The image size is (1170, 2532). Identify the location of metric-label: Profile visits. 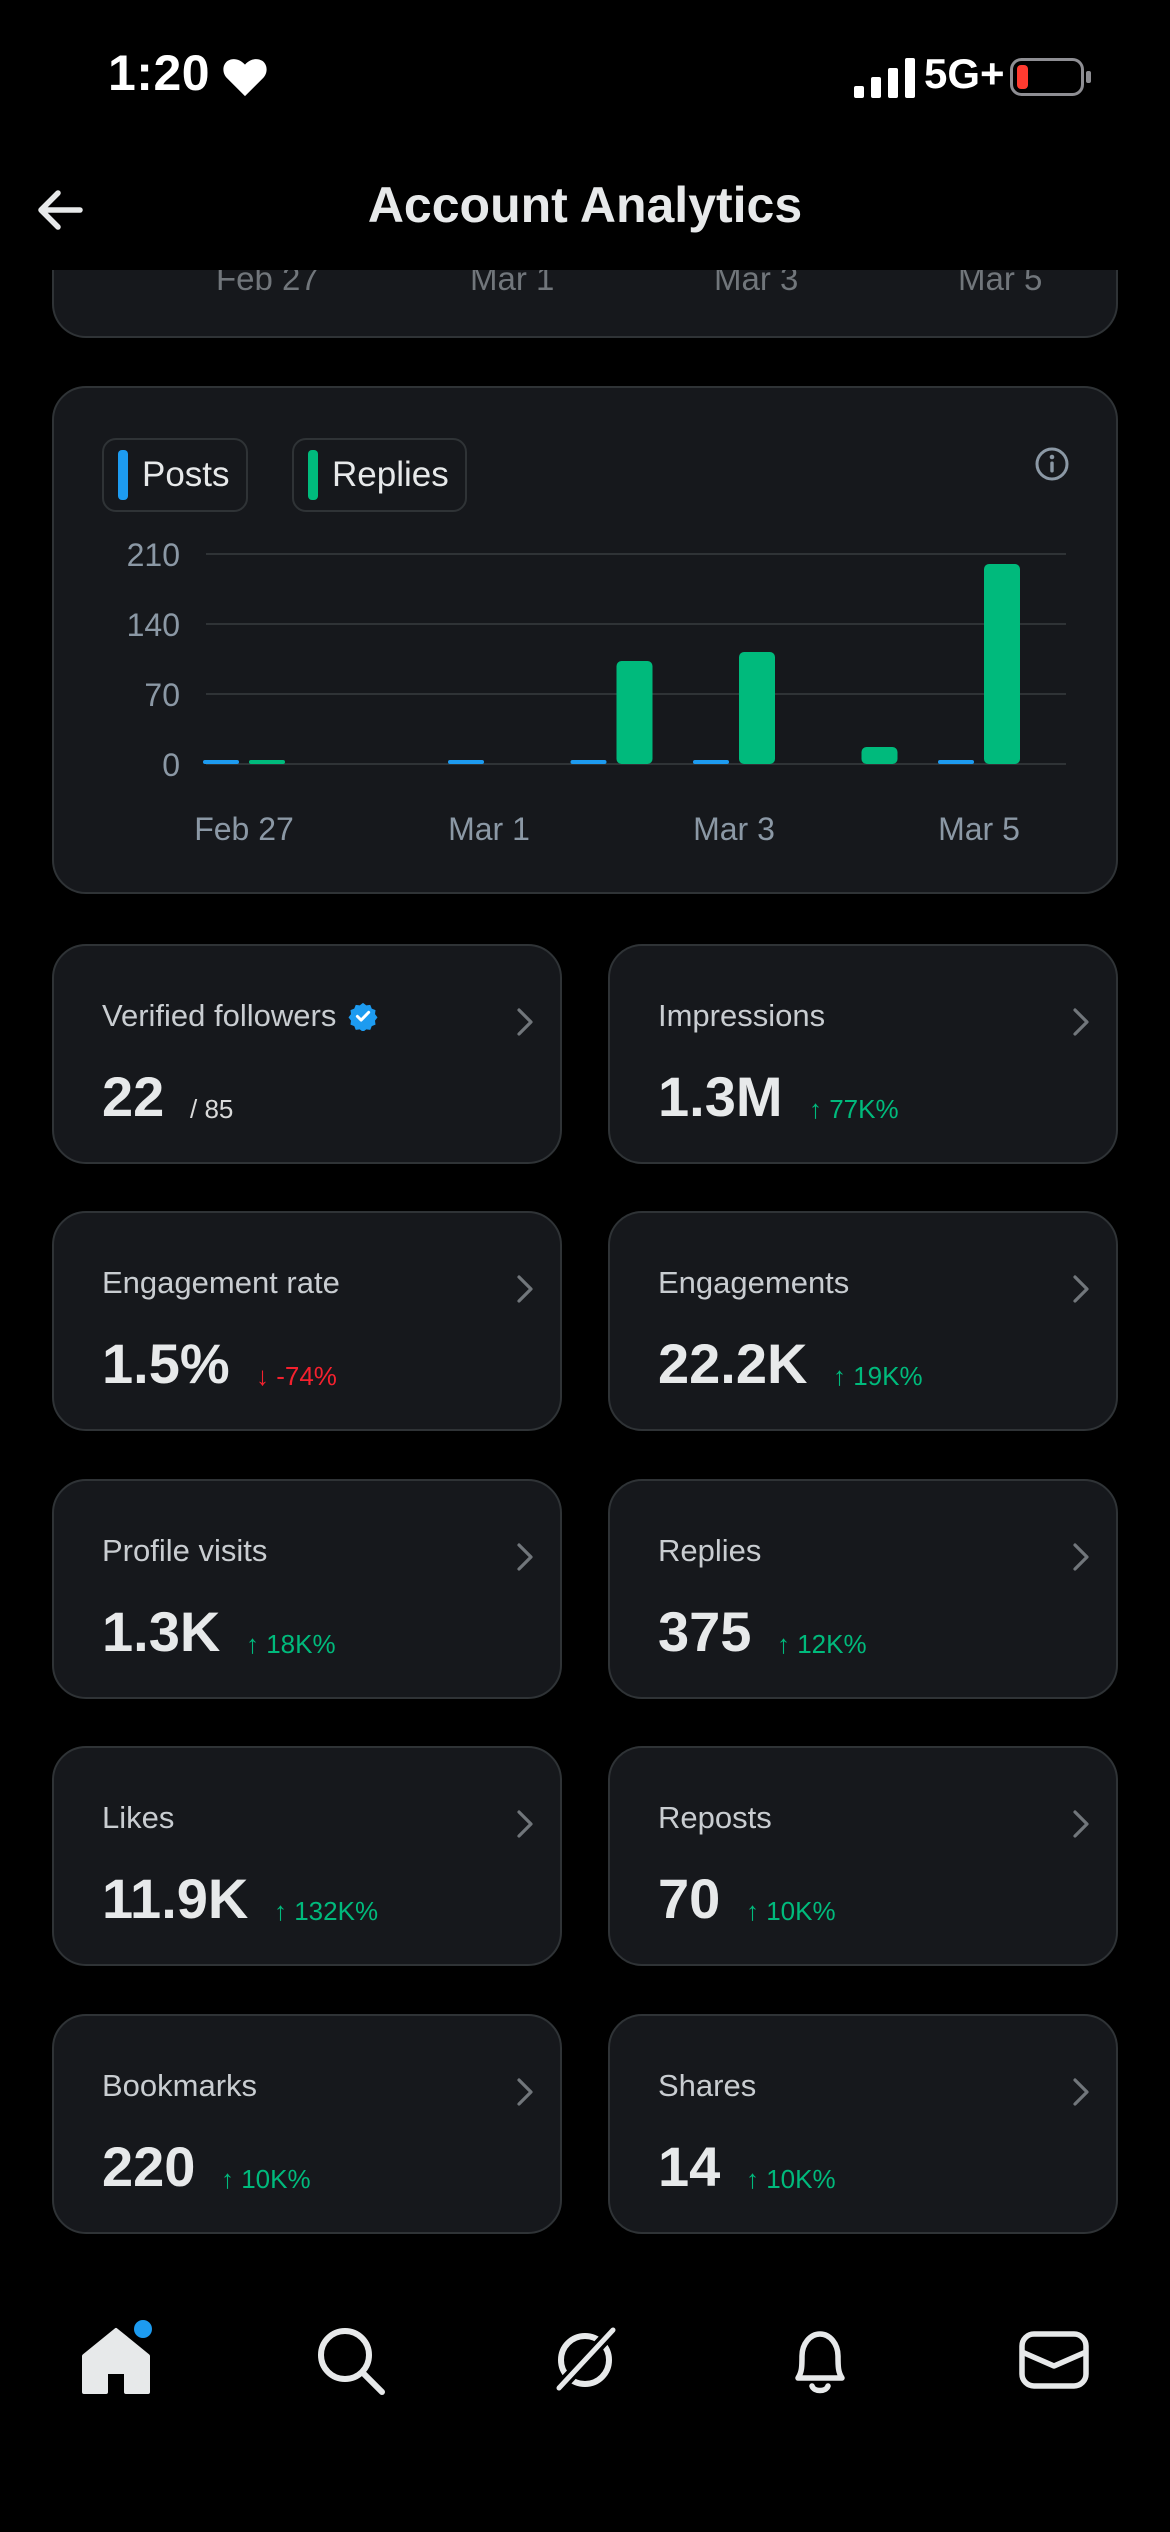
(184, 1551).